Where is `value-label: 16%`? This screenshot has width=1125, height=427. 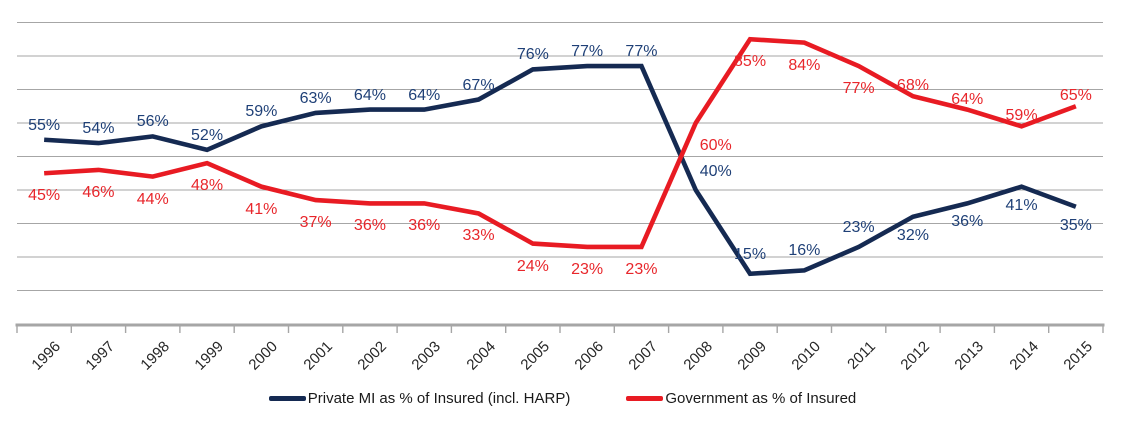 value-label: 16% is located at coordinates (804, 251).